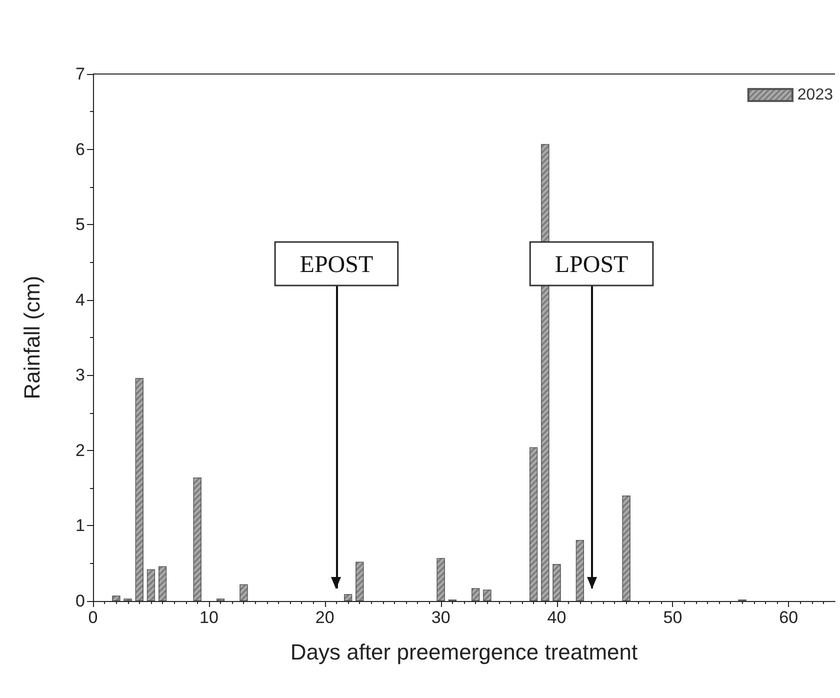 The image size is (840, 698). What do you see at coordinates (80, 526) in the screenshot?
I see `y-tick-label: 1` at bounding box center [80, 526].